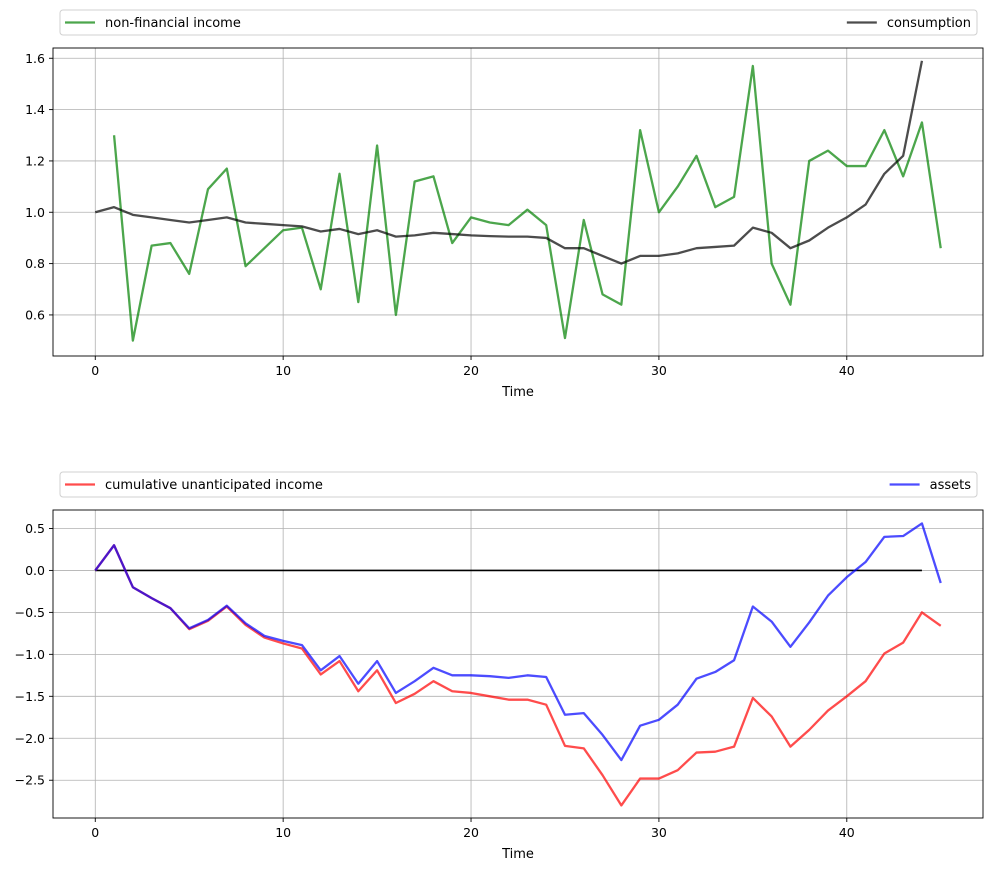 This screenshot has height=871, width=993. Describe the element at coordinates (35, 528) in the screenshot. I see `y-tick-label: 0.5` at that location.